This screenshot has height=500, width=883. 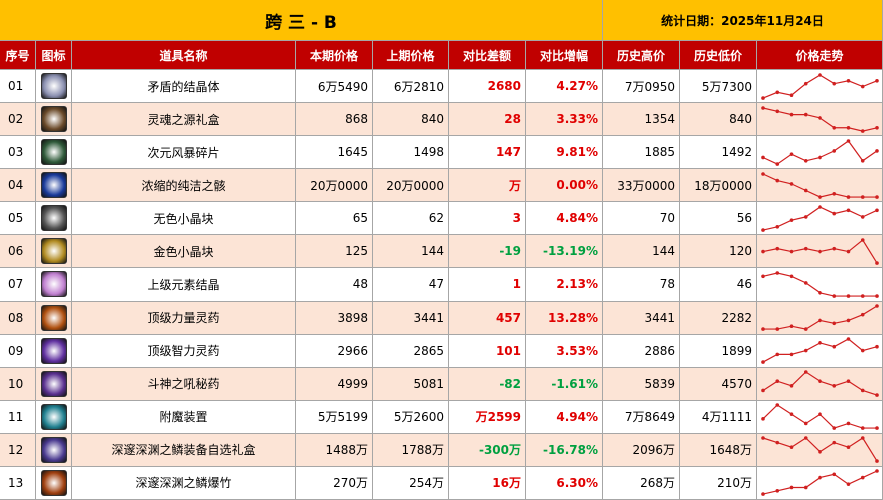 What do you see at coordinates (334, 120) in the screenshot?
I see `cur-cell: 868` at bounding box center [334, 120].